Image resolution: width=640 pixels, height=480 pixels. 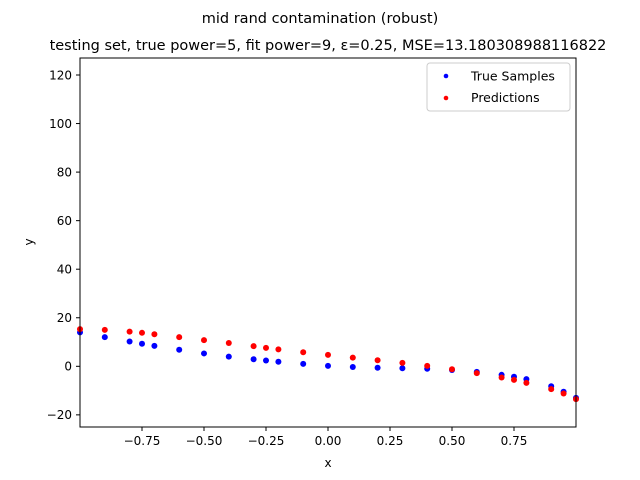 What do you see at coordinates (390, 441) in the screenshot?
I see `x-tick-label: 0.25` at bounding box center [390, 441].